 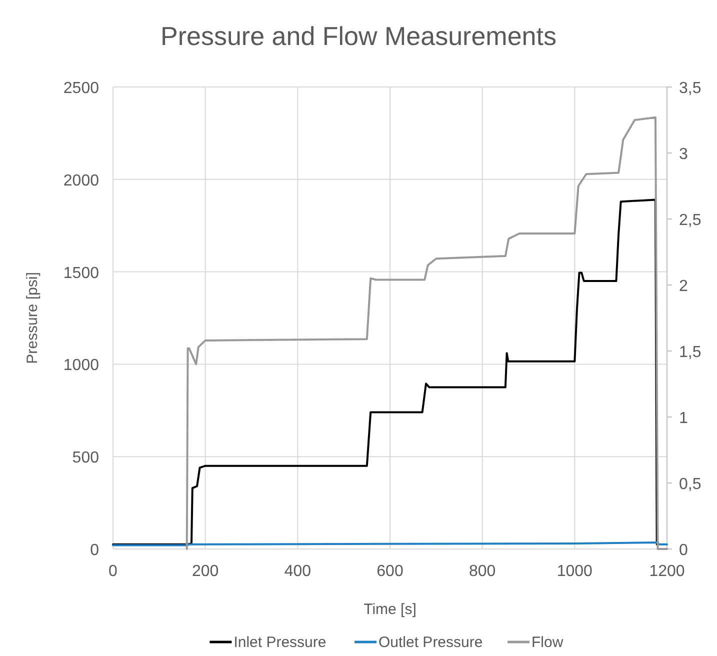 I want to click on y-axis-title: Pressure [psi], so click(x=32, y=318).